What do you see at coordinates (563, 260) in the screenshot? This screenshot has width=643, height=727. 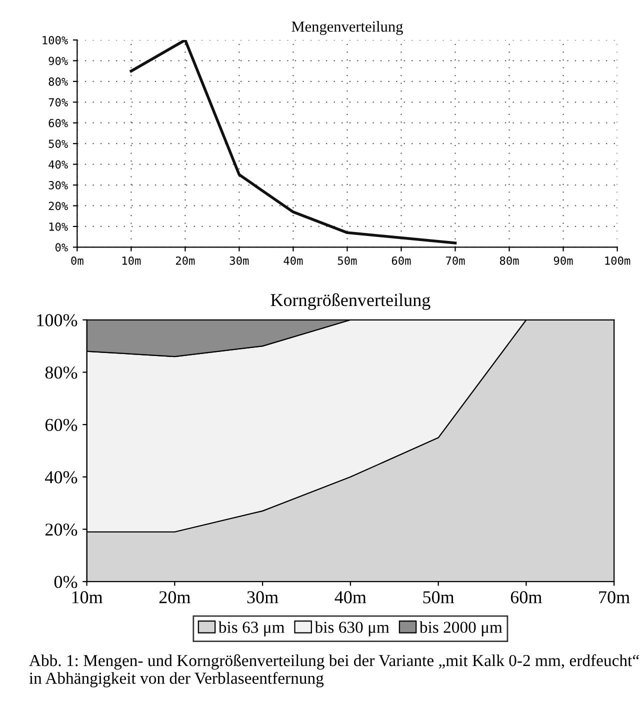 I see `x-tick-label: 90m` at bounding box center [563, 260].